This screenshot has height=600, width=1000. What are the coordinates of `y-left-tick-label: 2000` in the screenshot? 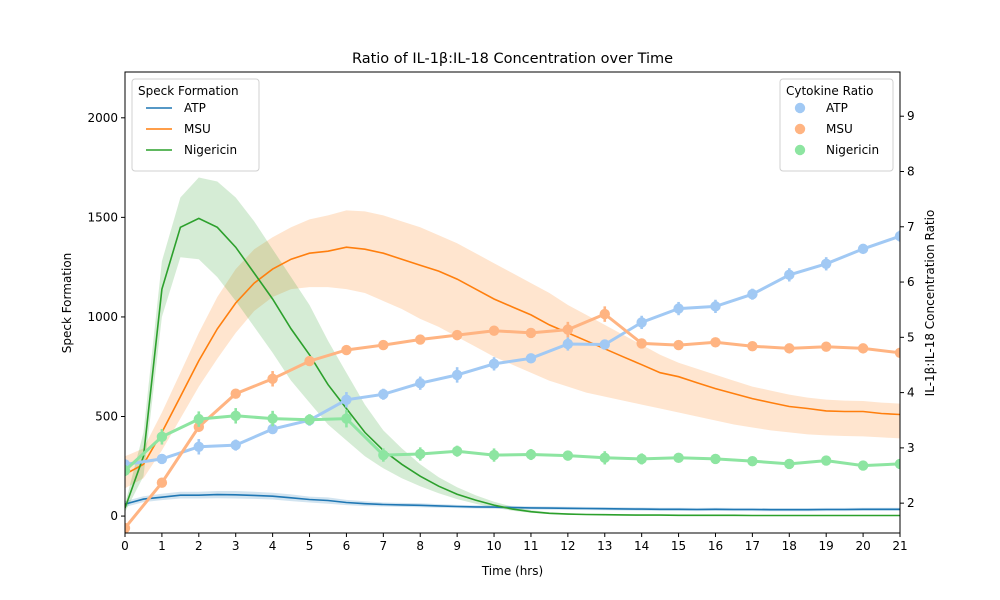 It's located at (102, 118).